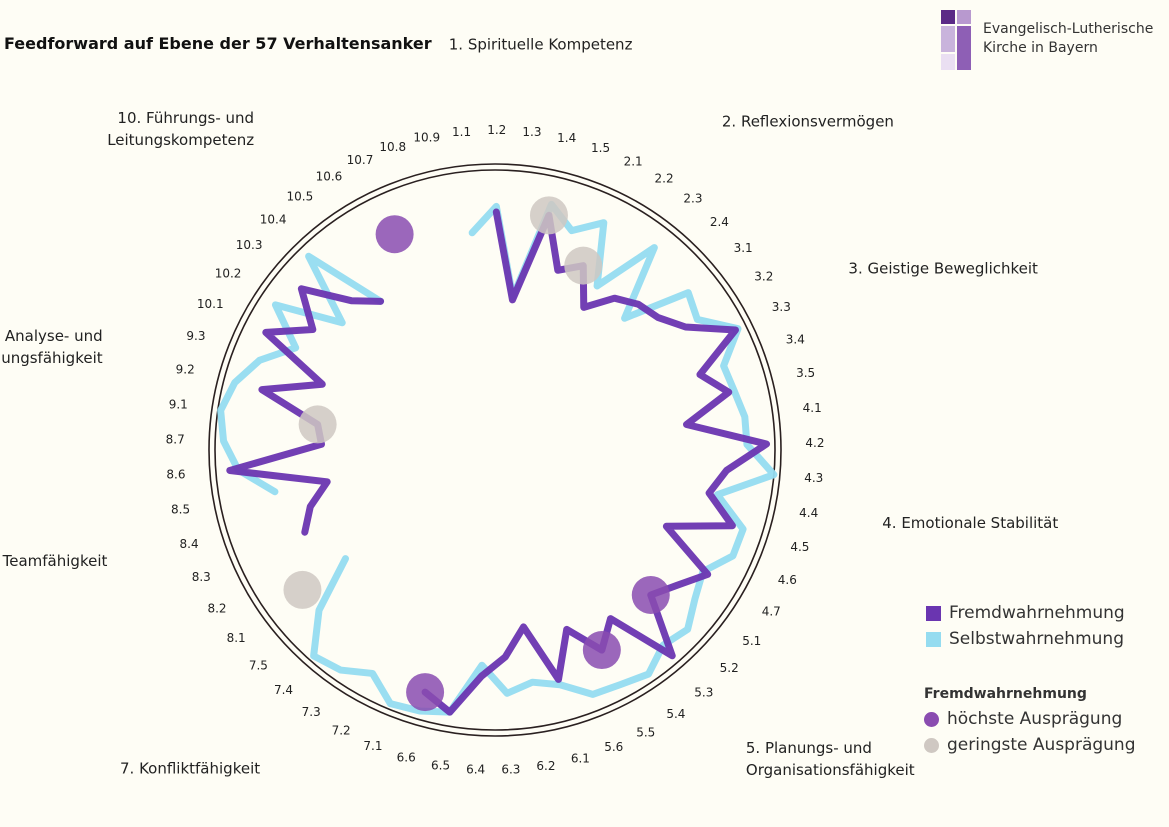  What do you see at coordinates (329, 176) in the screenshot?
I see `anchor-label-10-6: 10.6` at bounding box center [329, 176].